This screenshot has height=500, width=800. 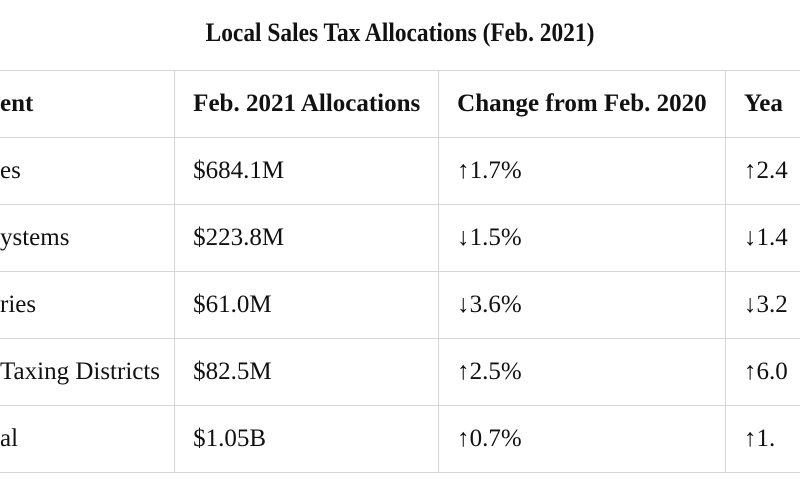 I want to click on table-cell: ↑2.4, so click(x=762, y=171).